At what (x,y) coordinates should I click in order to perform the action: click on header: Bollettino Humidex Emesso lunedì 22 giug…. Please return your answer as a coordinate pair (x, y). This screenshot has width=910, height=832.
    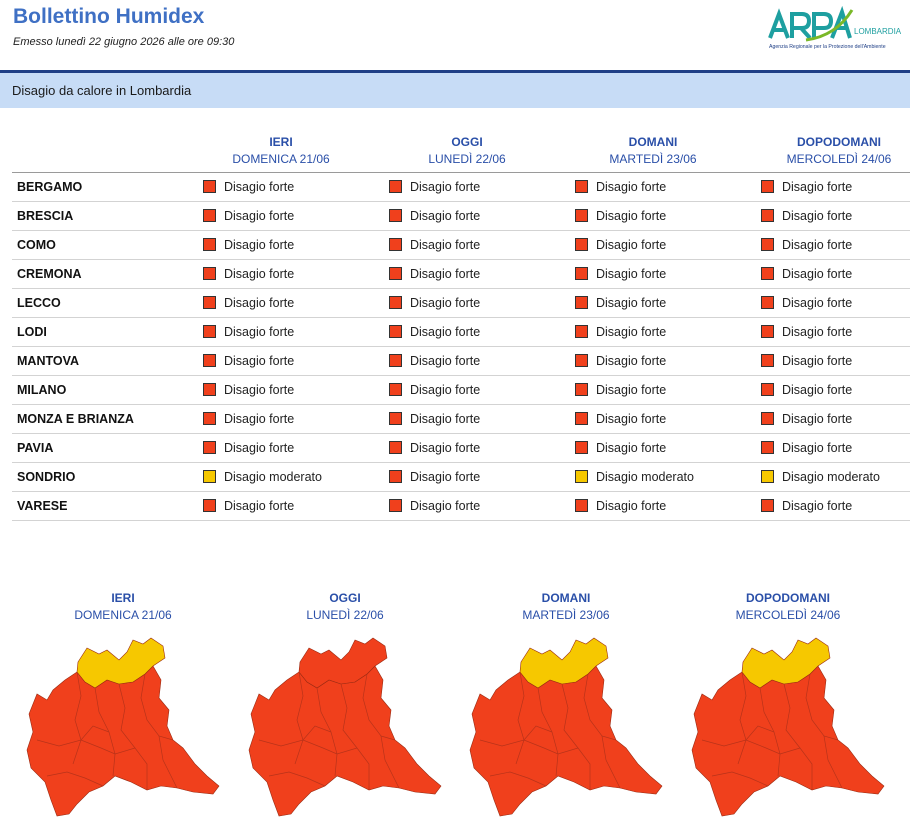
    Looking at the image, I should click on (455, 36).